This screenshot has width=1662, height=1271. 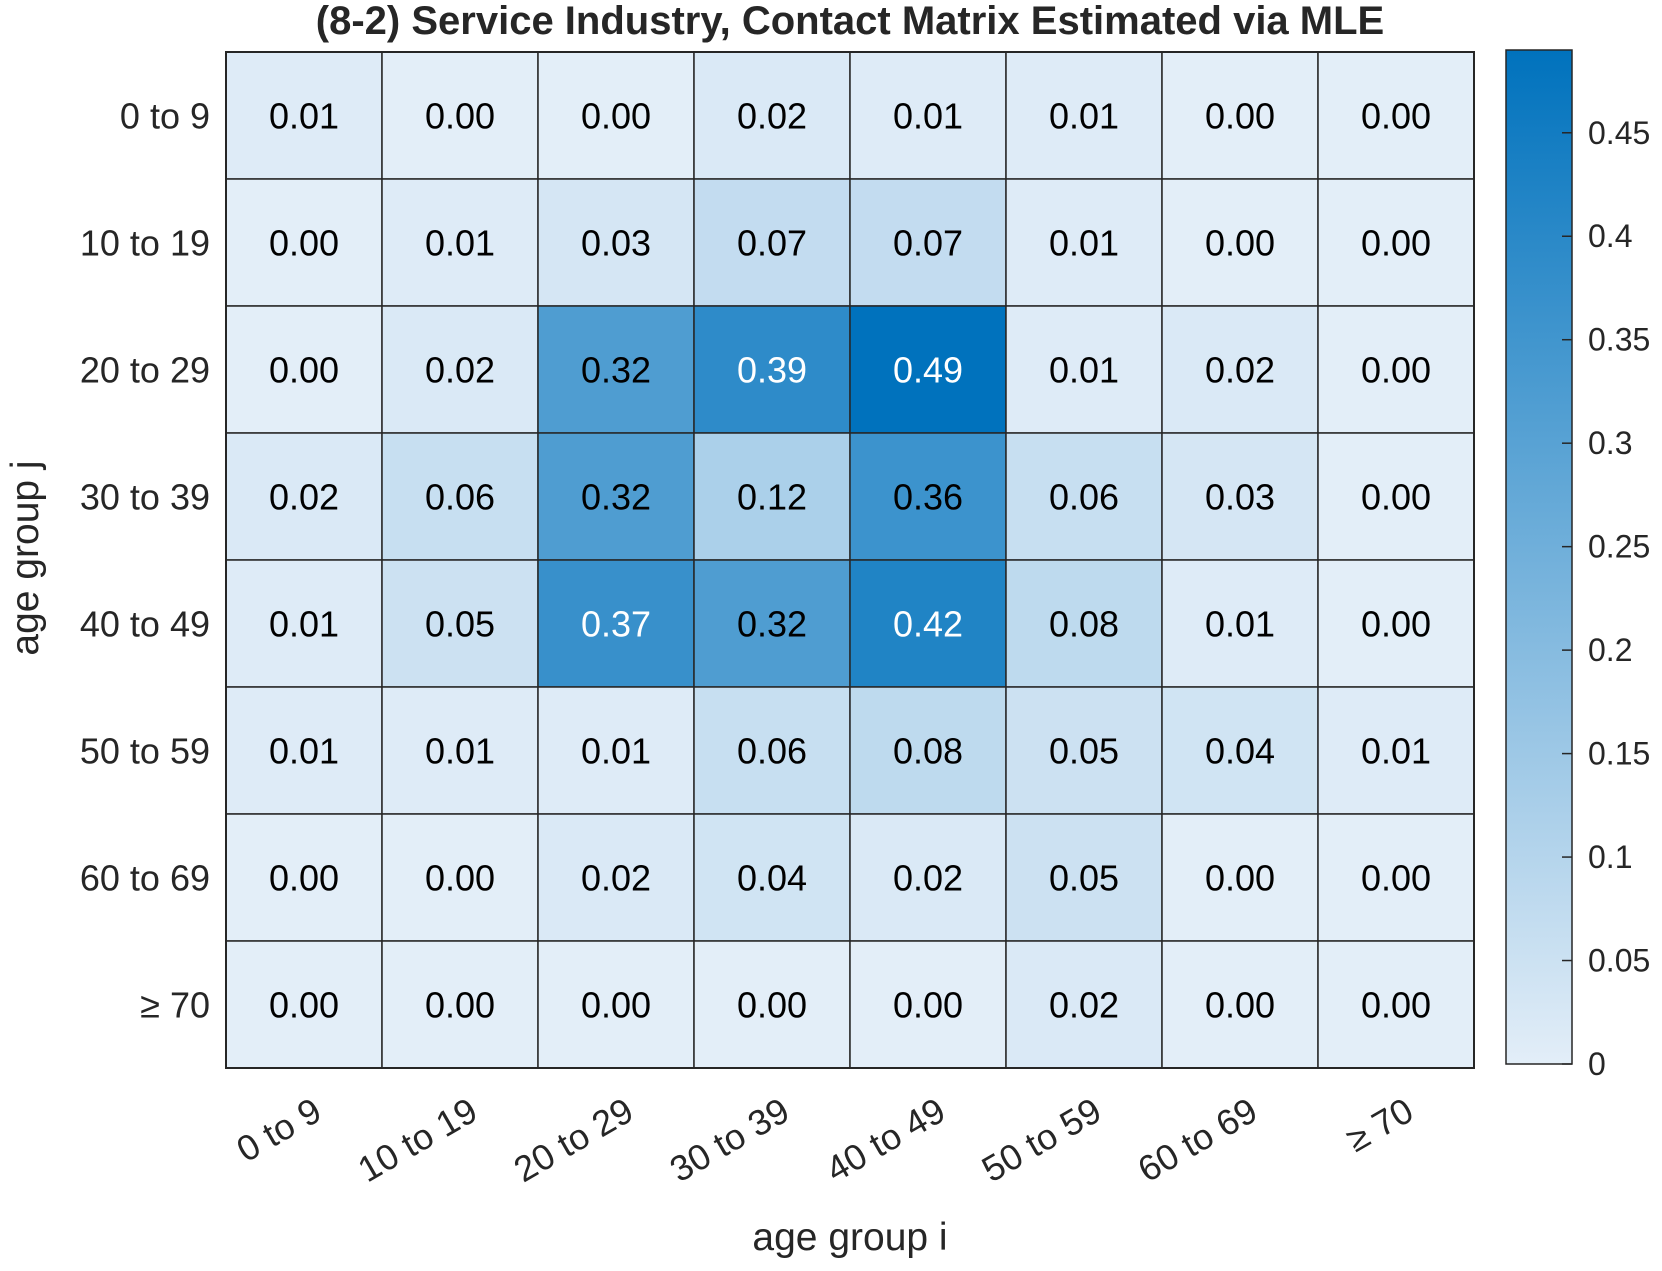 I want to click on cell-value-label: 0.49, so click(x=928, y=370).